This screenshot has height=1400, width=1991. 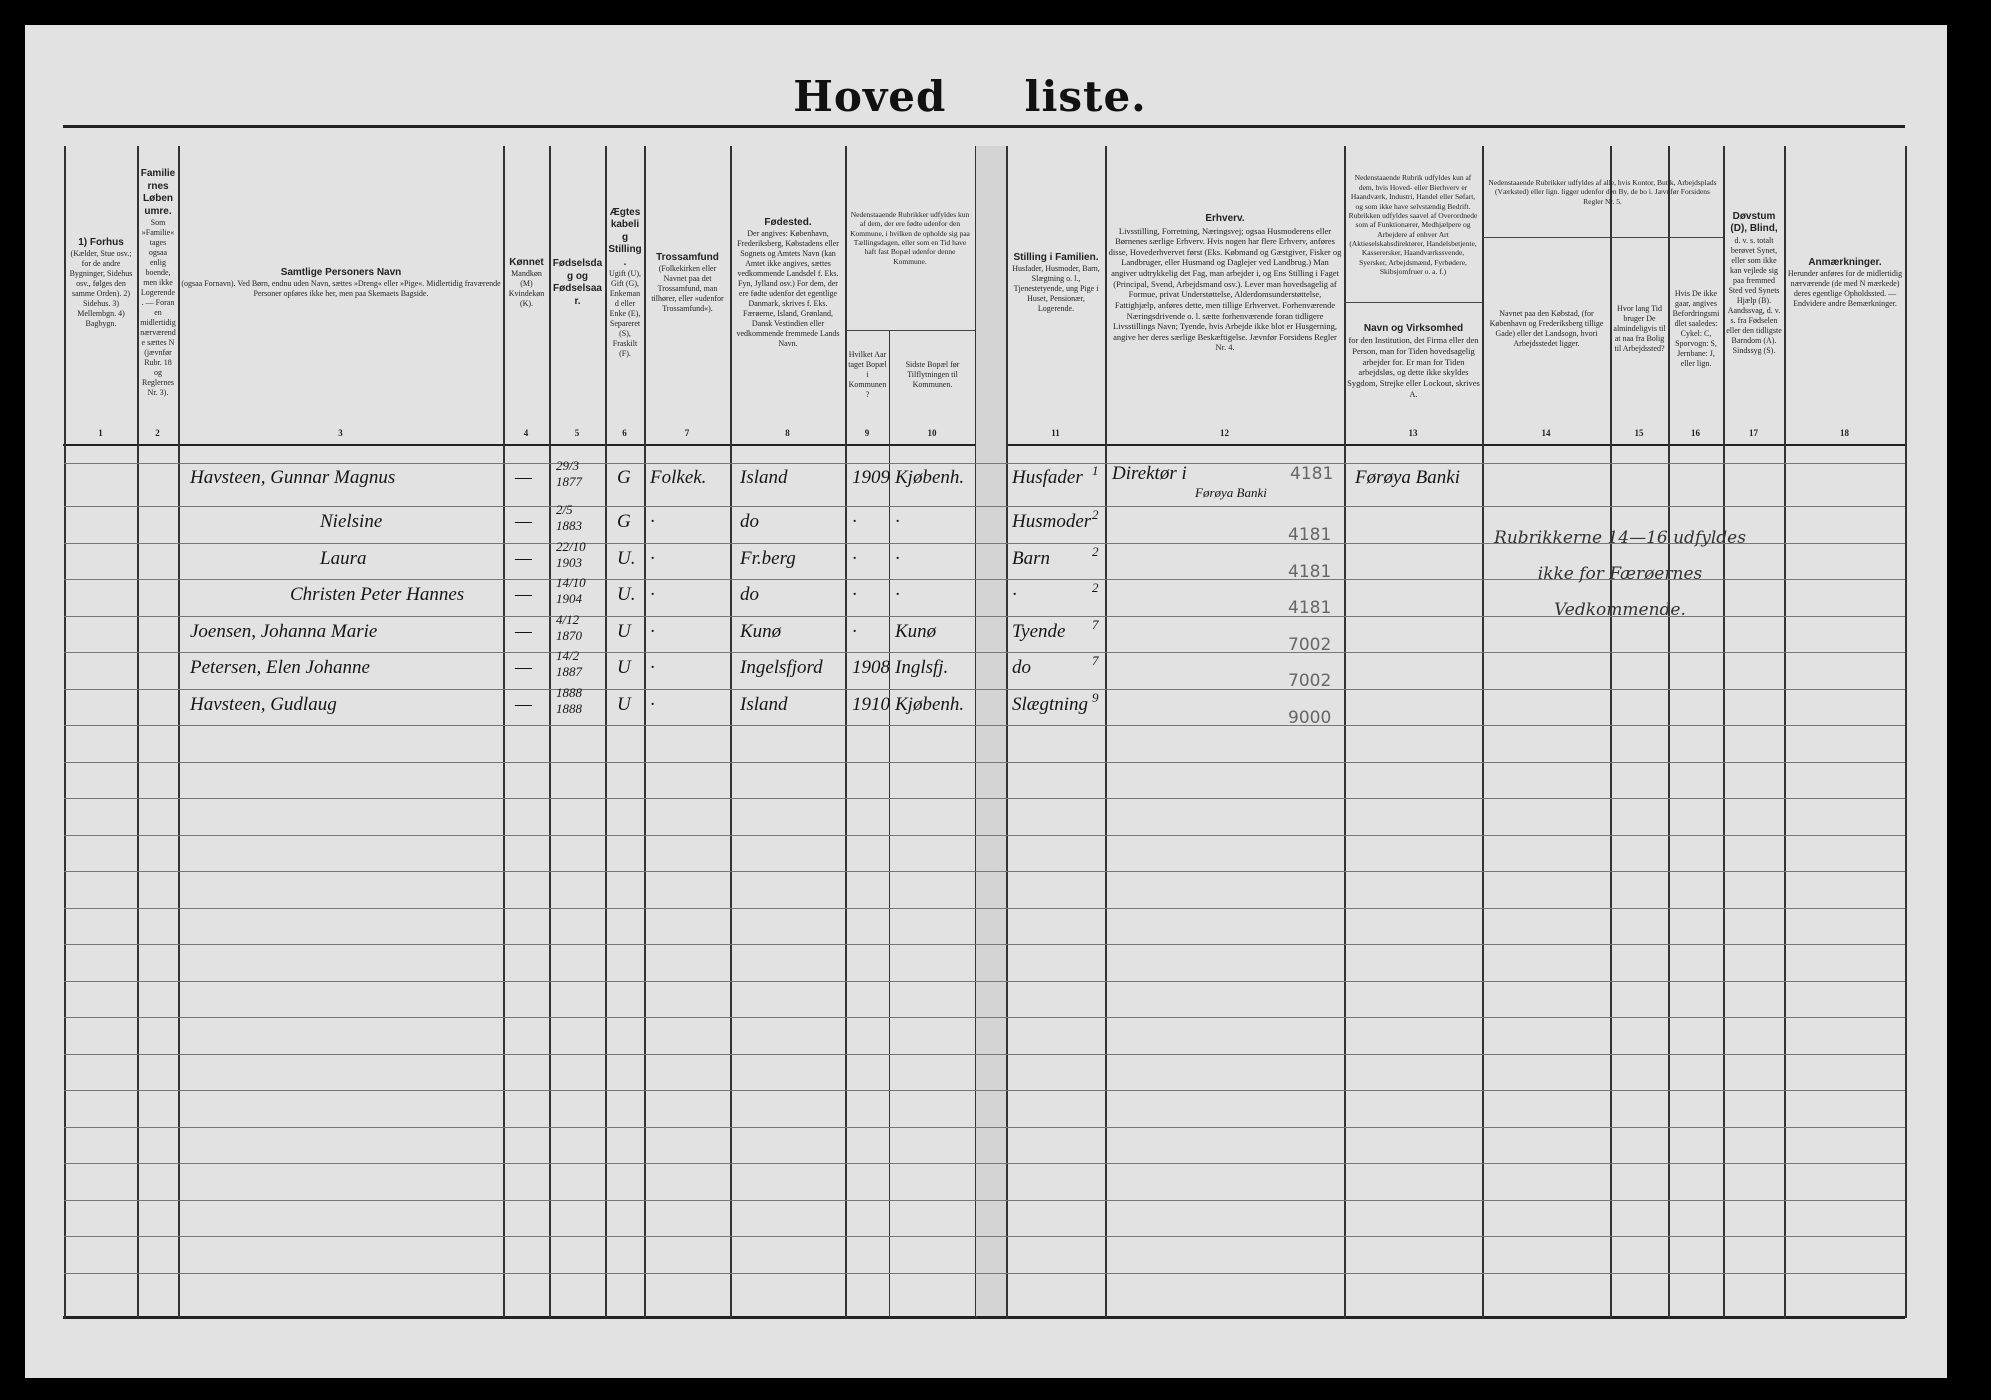 I want to click on entry-bday: 1888, so click(x=569, y=692).